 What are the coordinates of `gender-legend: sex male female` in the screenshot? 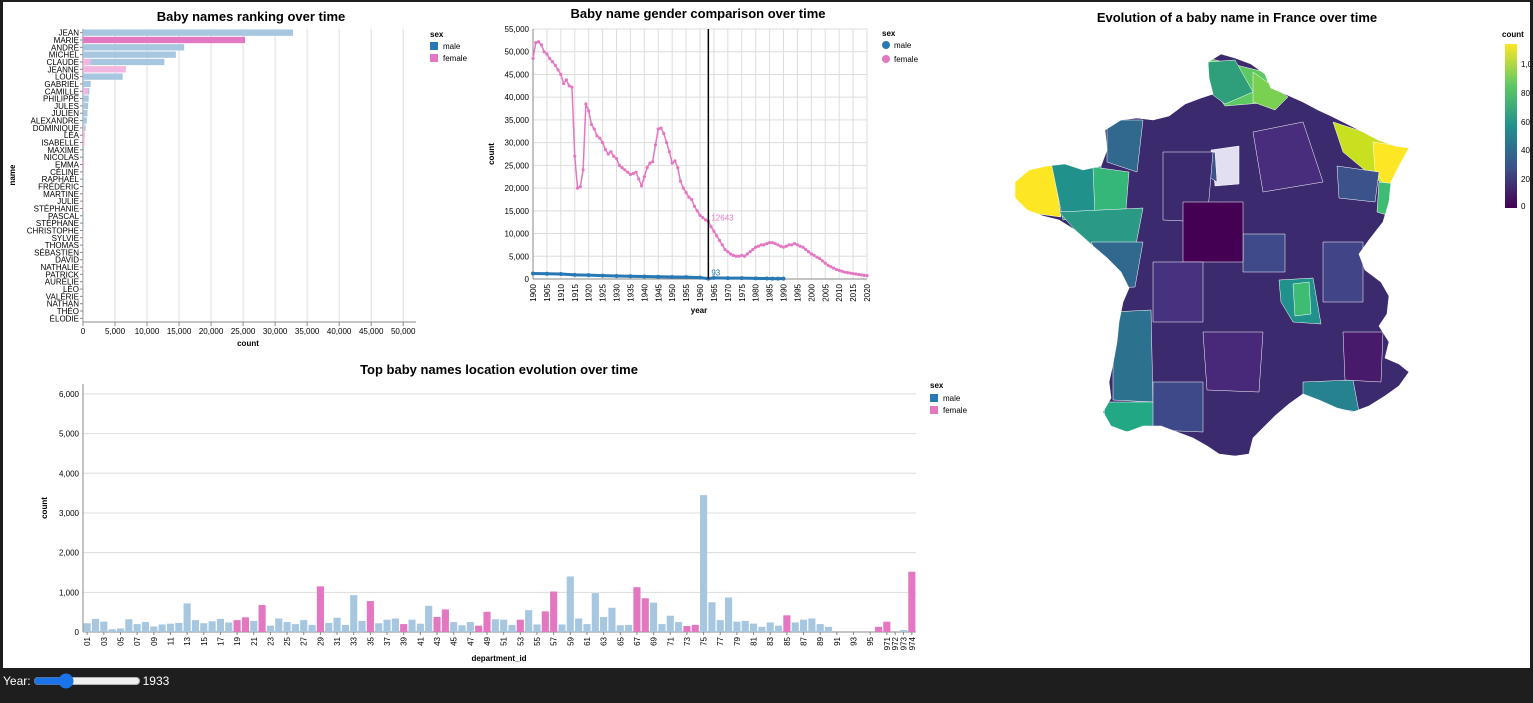 It's located at (900, 46).